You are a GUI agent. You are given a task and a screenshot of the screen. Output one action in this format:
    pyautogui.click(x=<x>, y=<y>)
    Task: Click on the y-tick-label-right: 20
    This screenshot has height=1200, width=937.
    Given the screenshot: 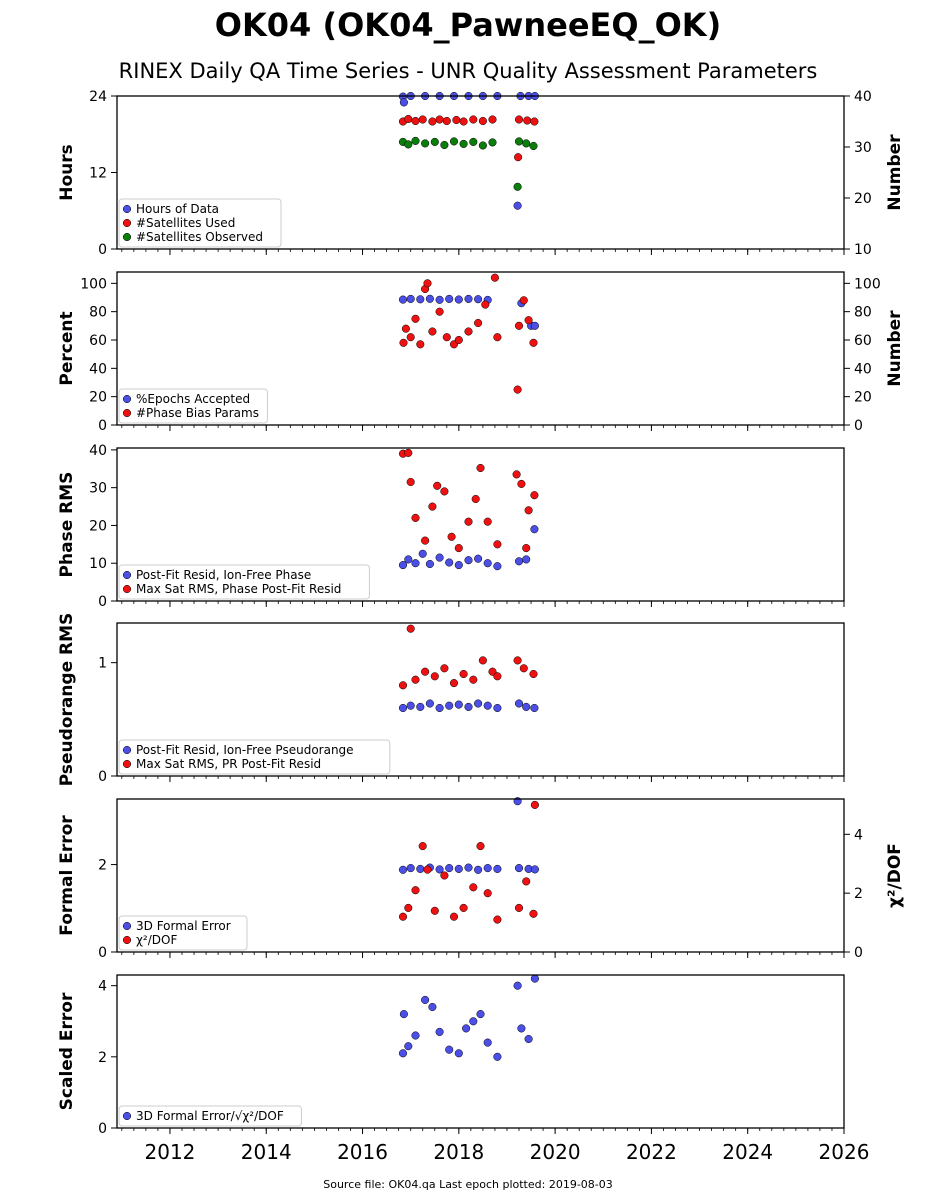 What is the action you would take?
    pyautogui.click(x=863, y=398)
    